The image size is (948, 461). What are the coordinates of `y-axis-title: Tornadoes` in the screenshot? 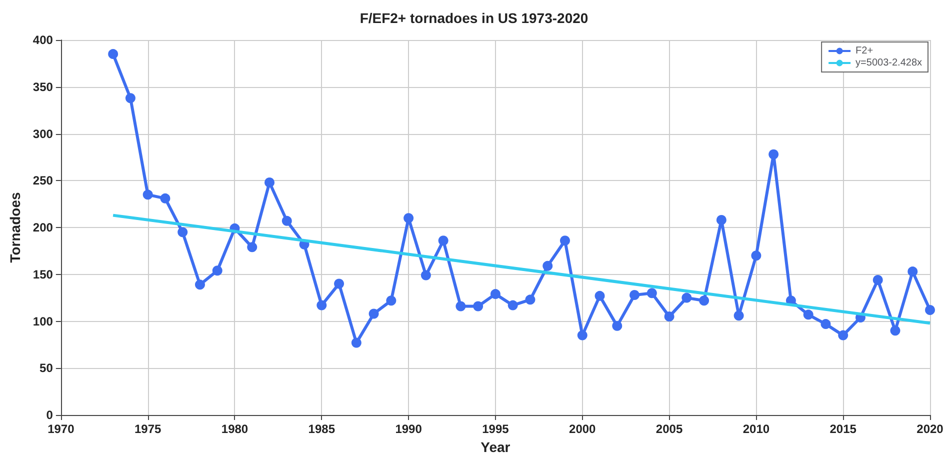 It's located at (15, 227).